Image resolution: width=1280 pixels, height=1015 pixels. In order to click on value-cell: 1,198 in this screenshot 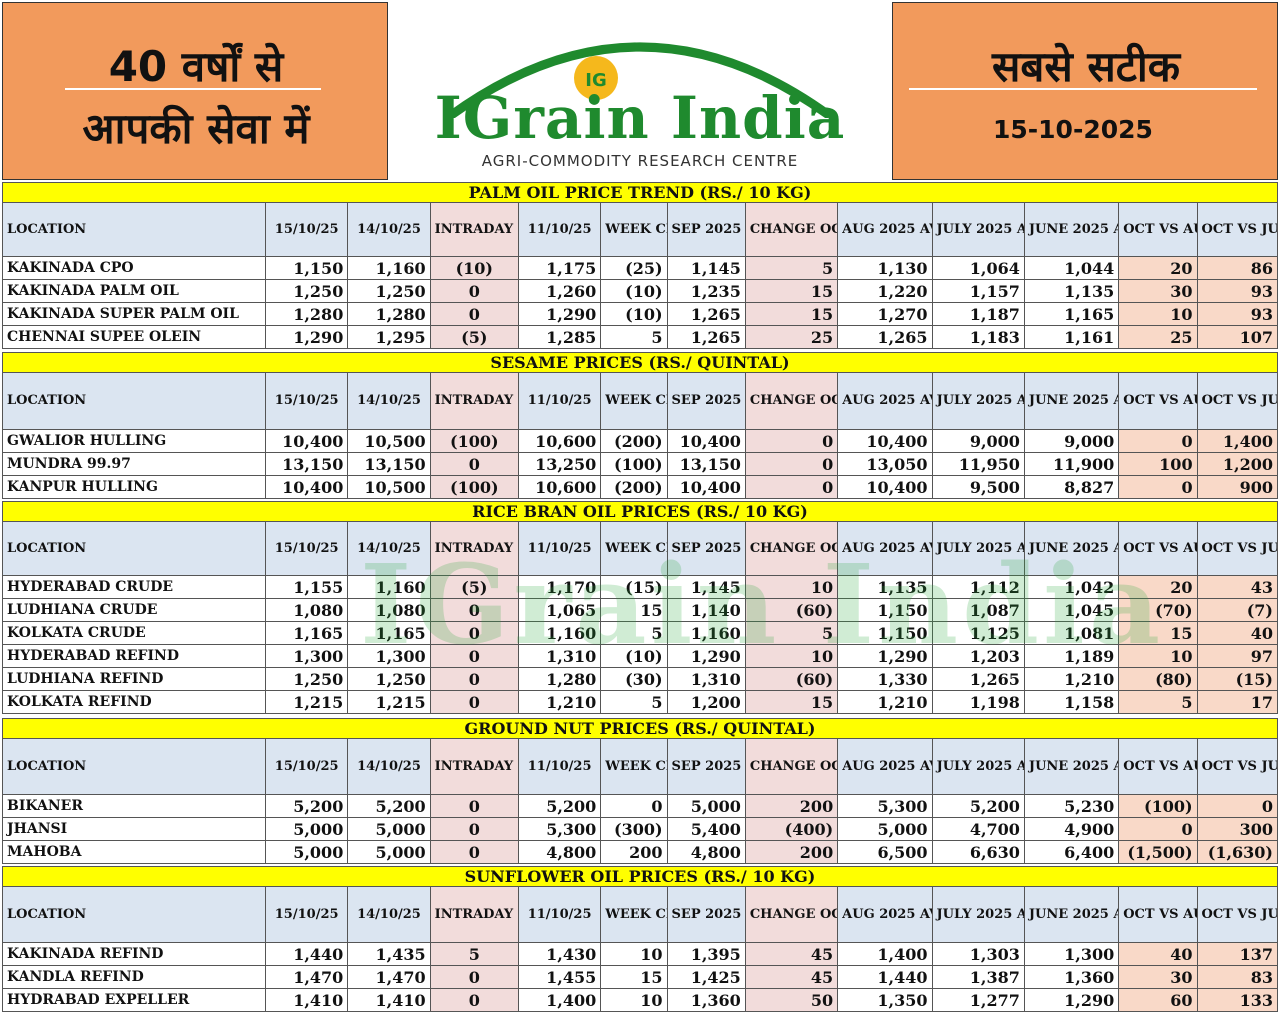, I will do `click(978, 702)`.